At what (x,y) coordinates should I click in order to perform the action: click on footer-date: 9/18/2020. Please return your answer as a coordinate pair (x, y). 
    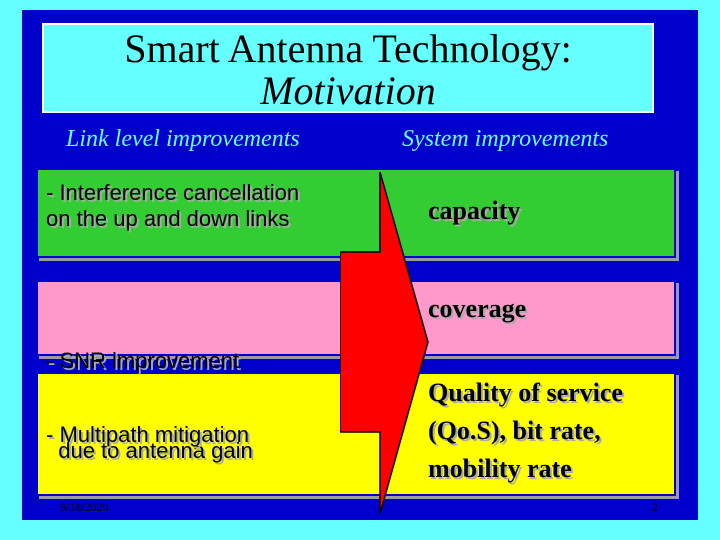
    Looking at the image, I should click on (84, 507).